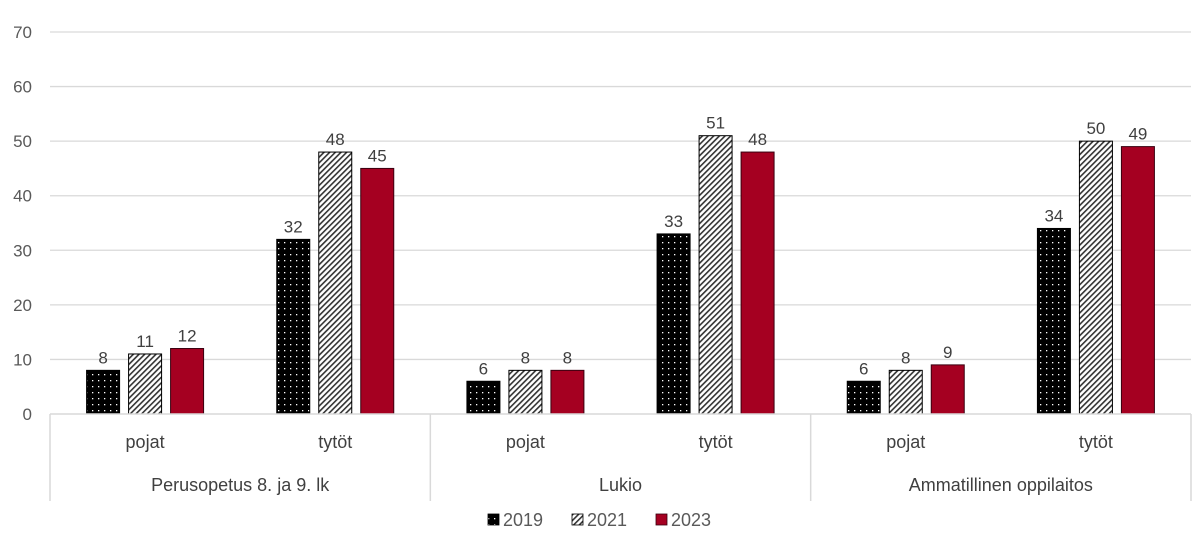 Image resolution: width=1200 pixels, height=548 pixels. I want to click on y-tick-label: 20, so click(22, 305).